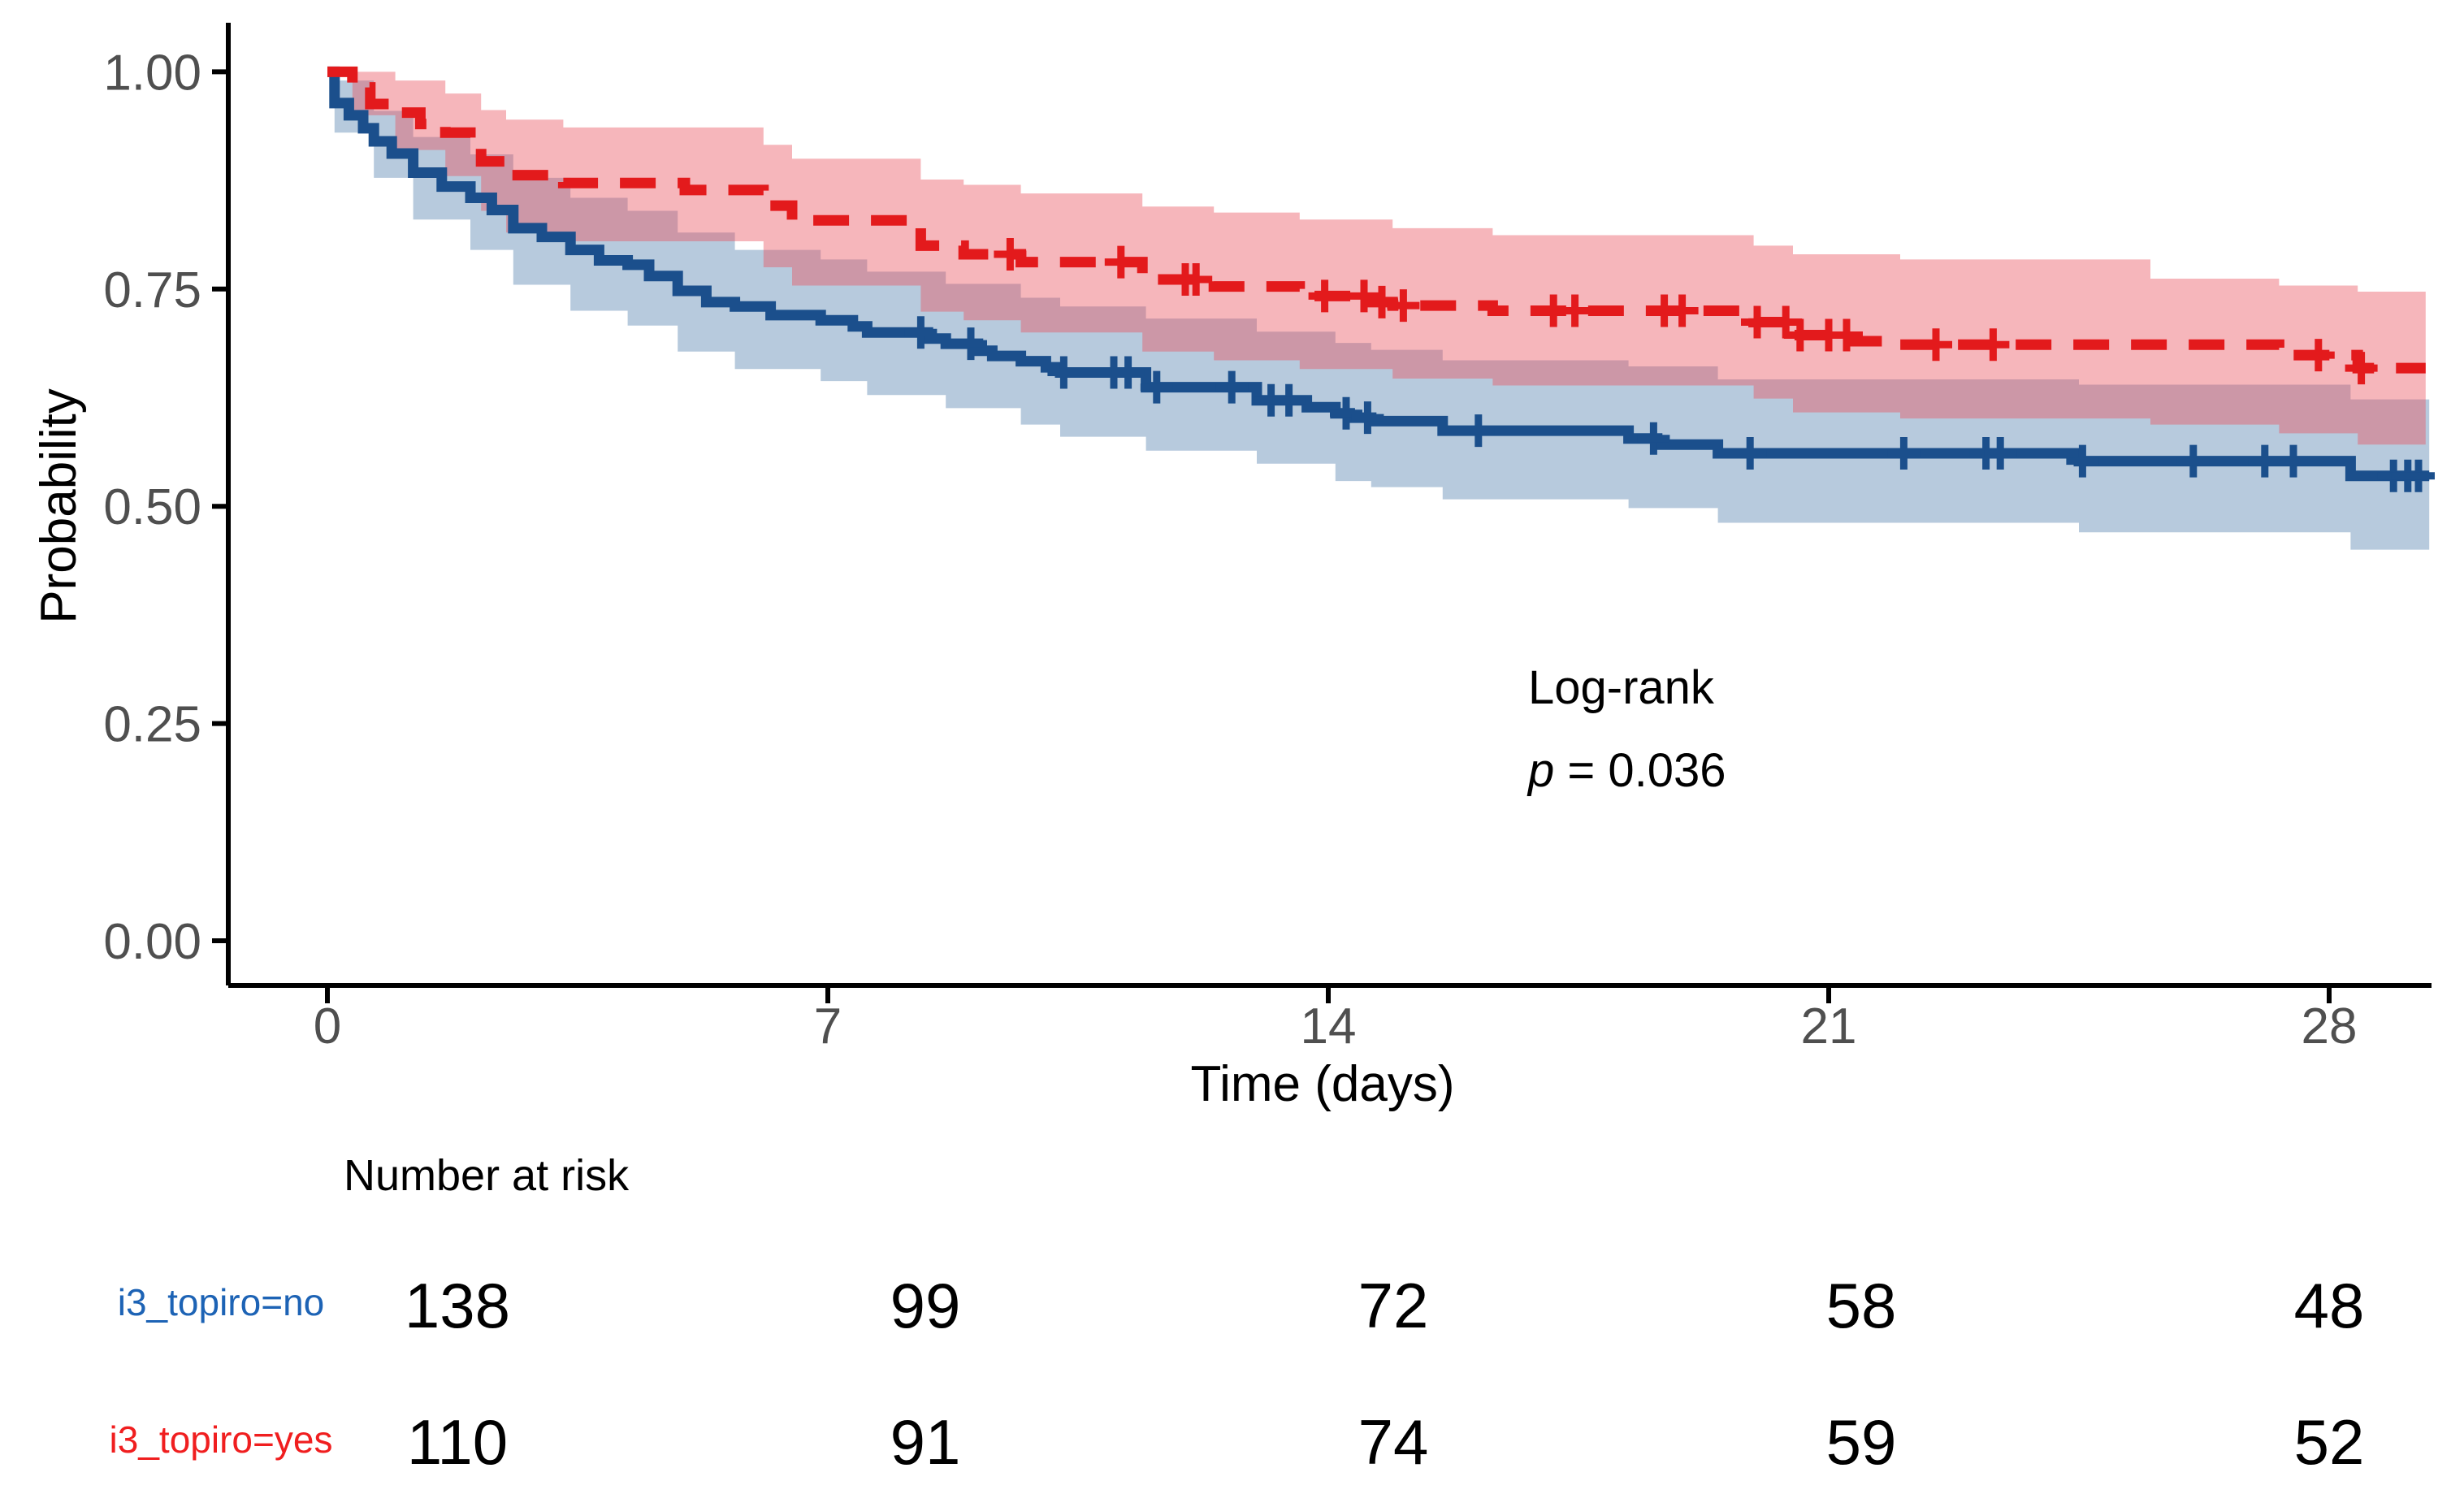  I want to click on risk-count: 59, so click(1862, 1442).